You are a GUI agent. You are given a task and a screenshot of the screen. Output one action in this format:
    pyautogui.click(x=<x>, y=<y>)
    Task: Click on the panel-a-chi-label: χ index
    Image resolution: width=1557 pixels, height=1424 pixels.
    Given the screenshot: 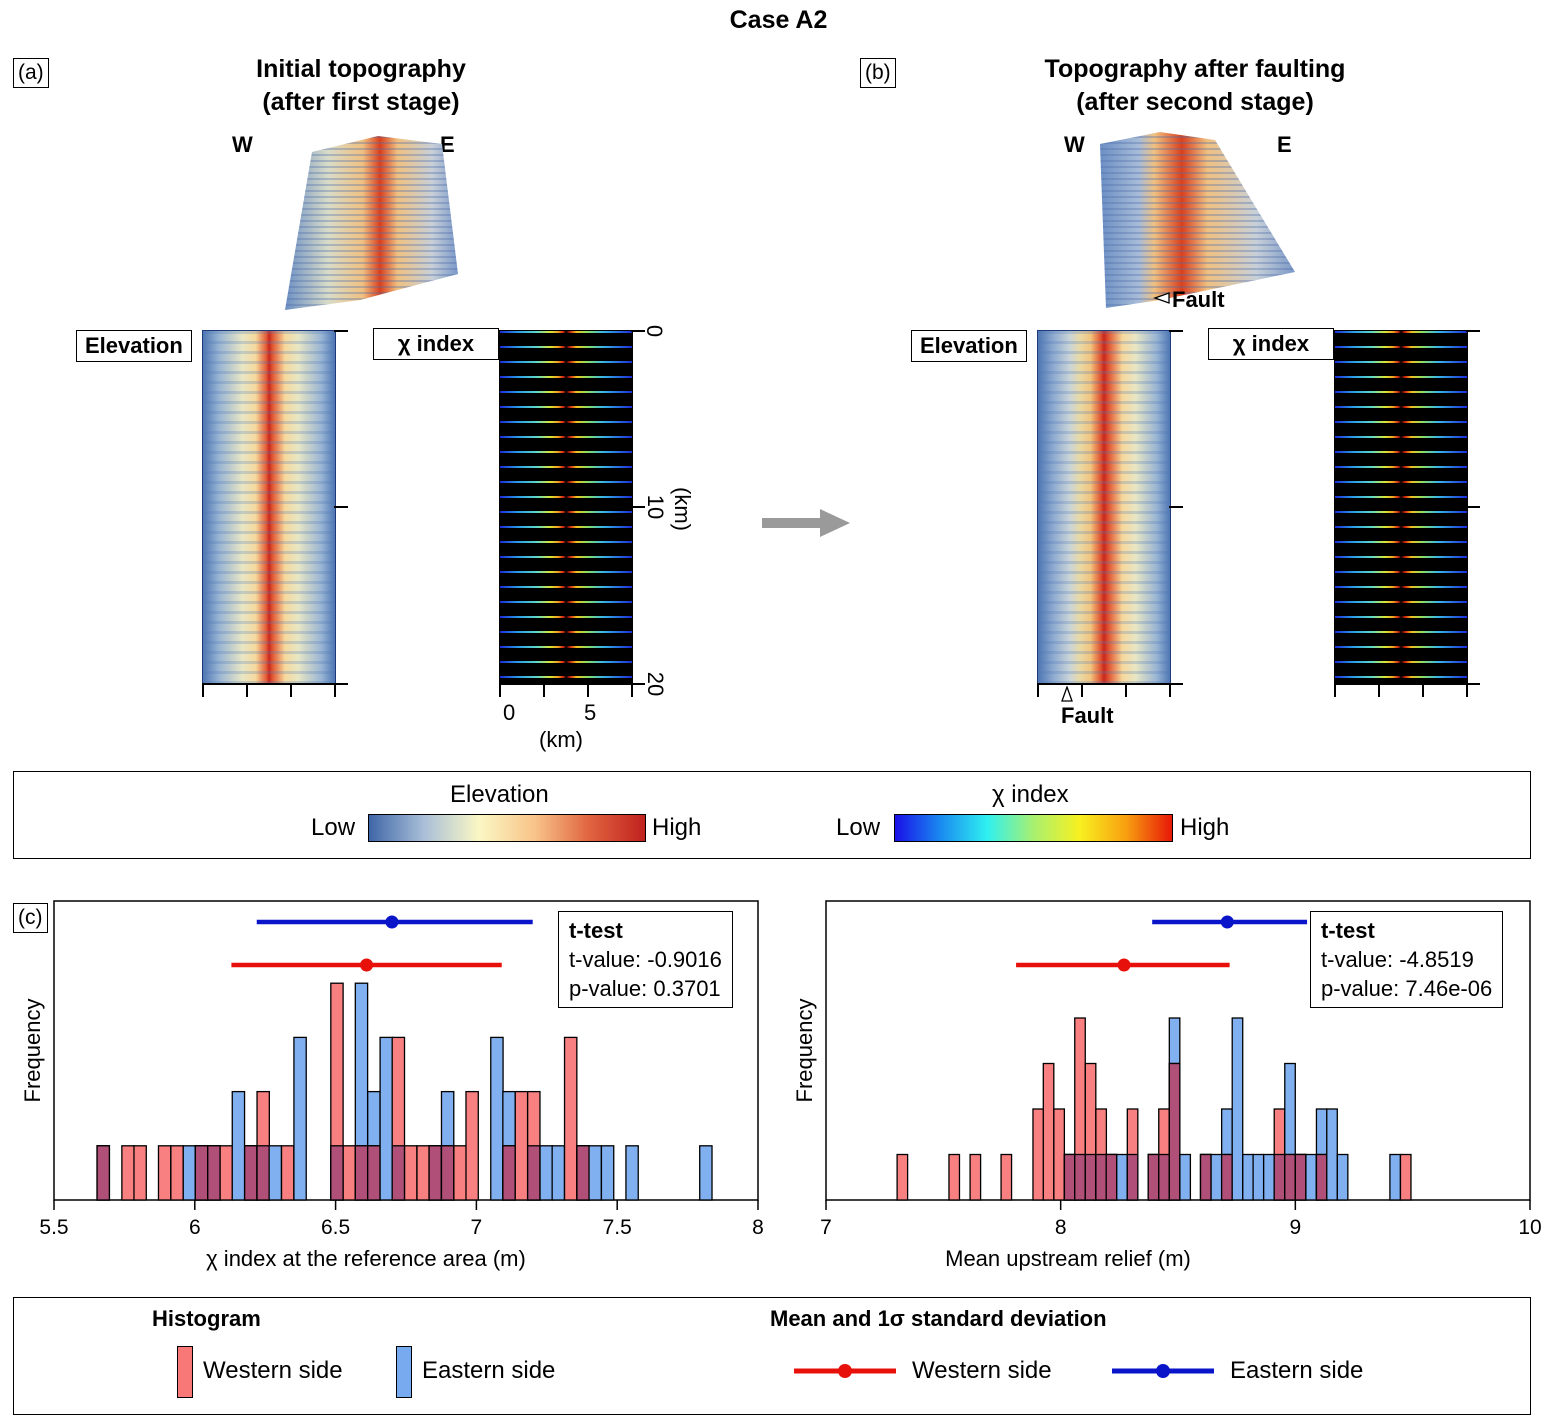 What is the action you would take?
    pyautogui.click(x=436, y=344)
    